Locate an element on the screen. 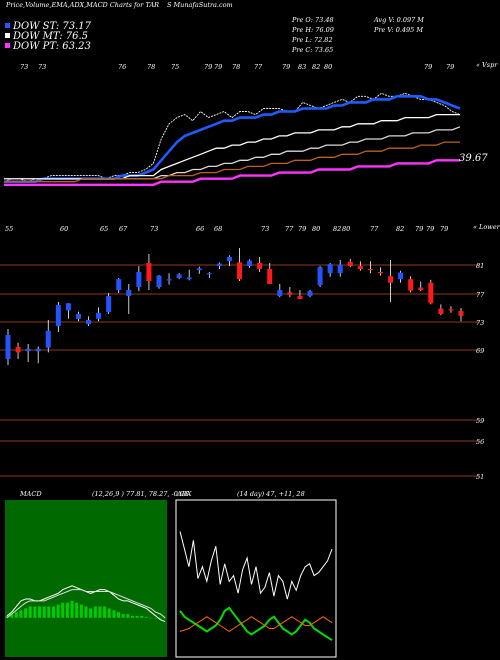  last-value-label: 39.67 is located at coordinates (473, 158).